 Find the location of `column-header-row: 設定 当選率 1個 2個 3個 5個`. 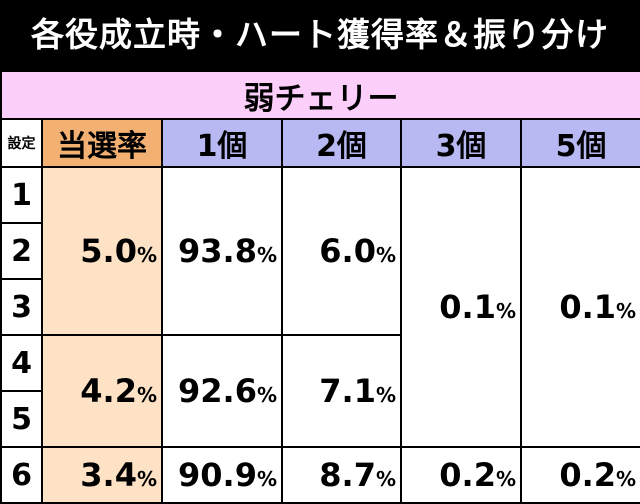

column-header-row: 設定 当選率 1個 2個 3個 5個 is located at coordinates (320, 143).